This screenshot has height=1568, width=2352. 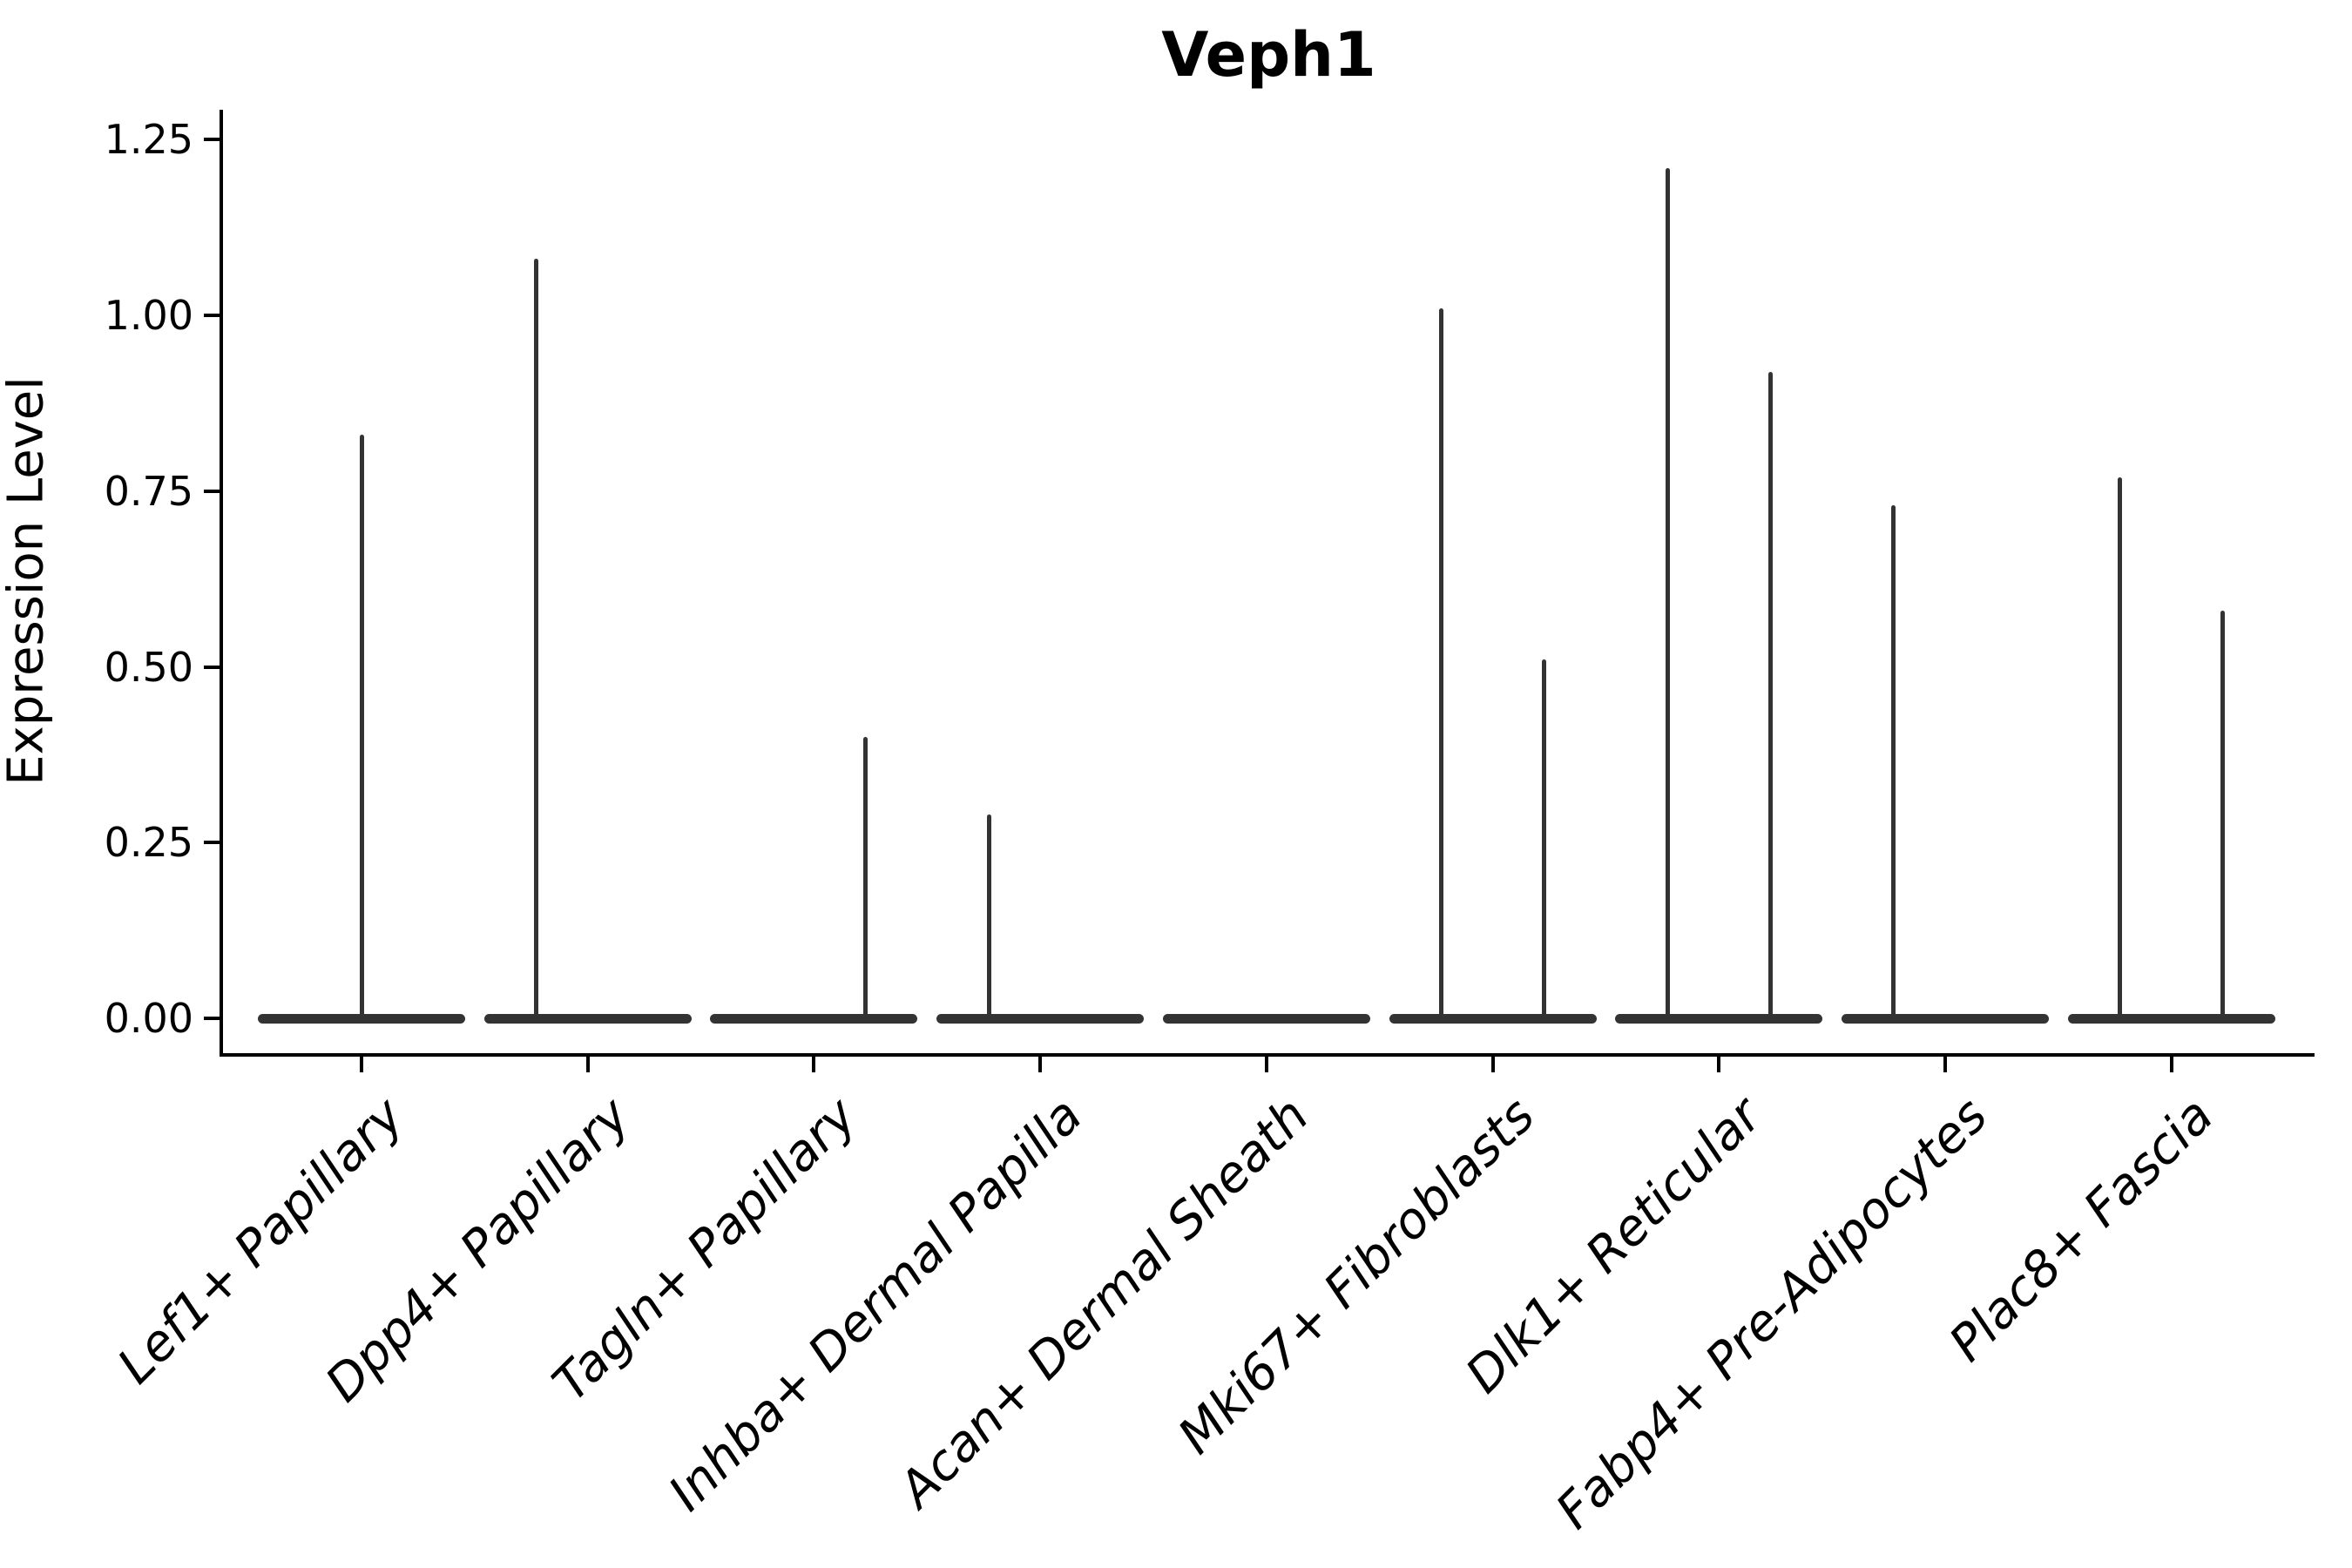 What do you see at coordinates (148, 315) in the screenshot?
I see `y-tick-label: 1.00` at bounding box center [148, 315].